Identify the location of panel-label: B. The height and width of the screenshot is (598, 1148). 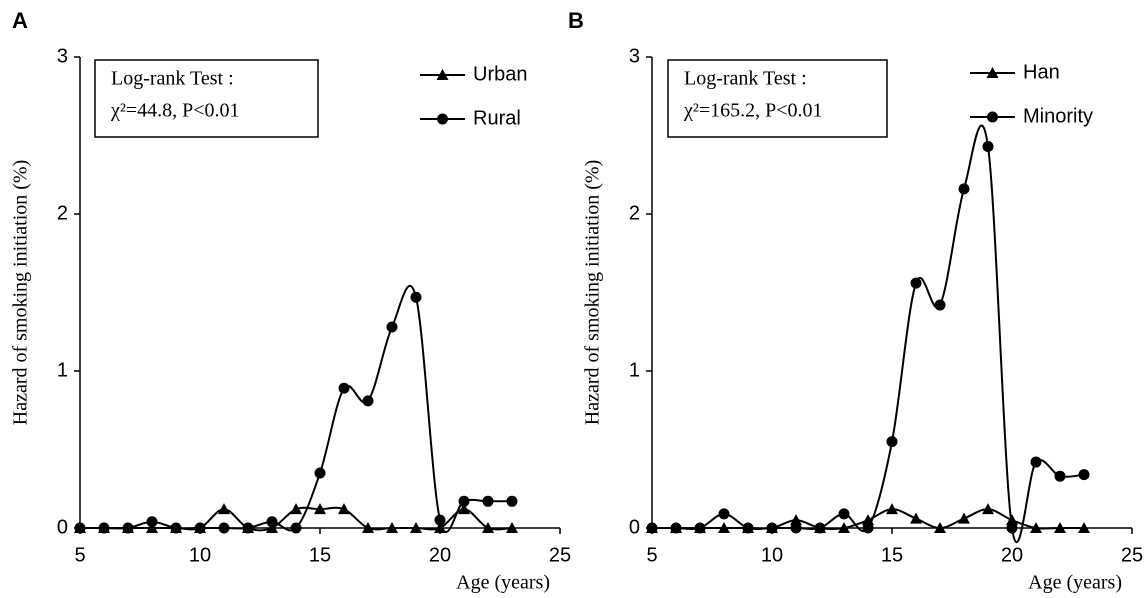
(576, 20).